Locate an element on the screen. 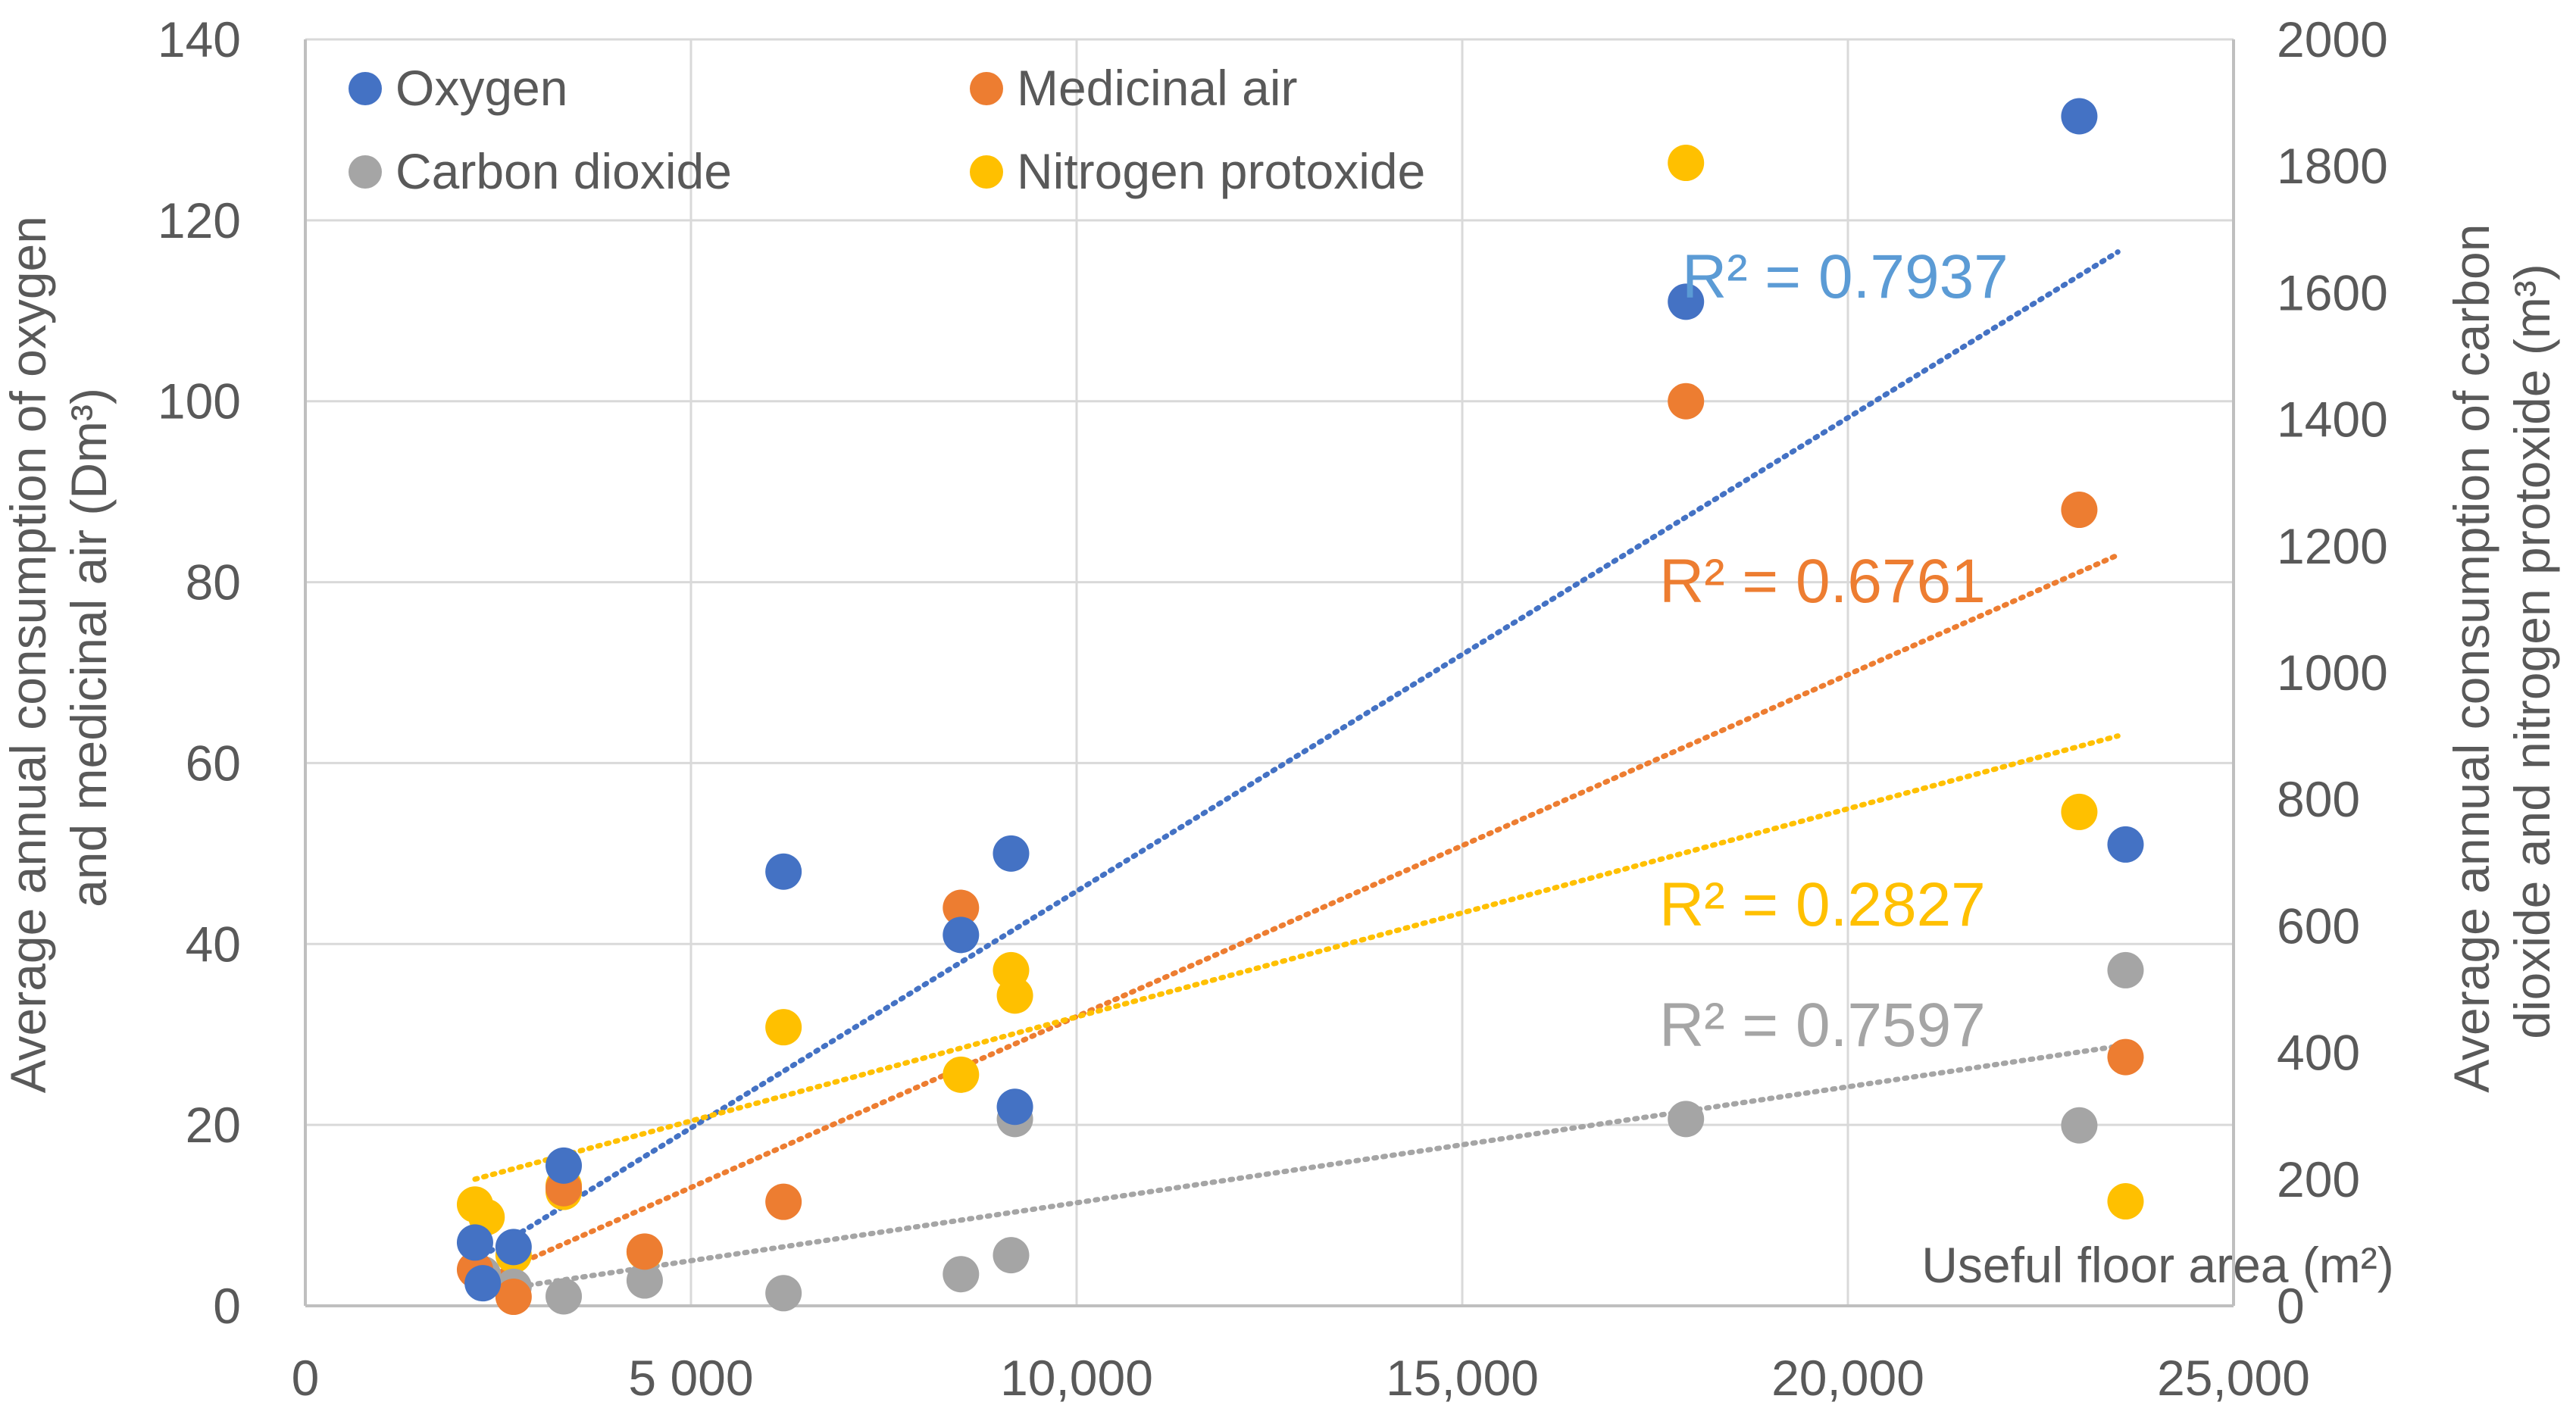  y-right-tick-label: 0 is located at coordinates (2291, 1306).